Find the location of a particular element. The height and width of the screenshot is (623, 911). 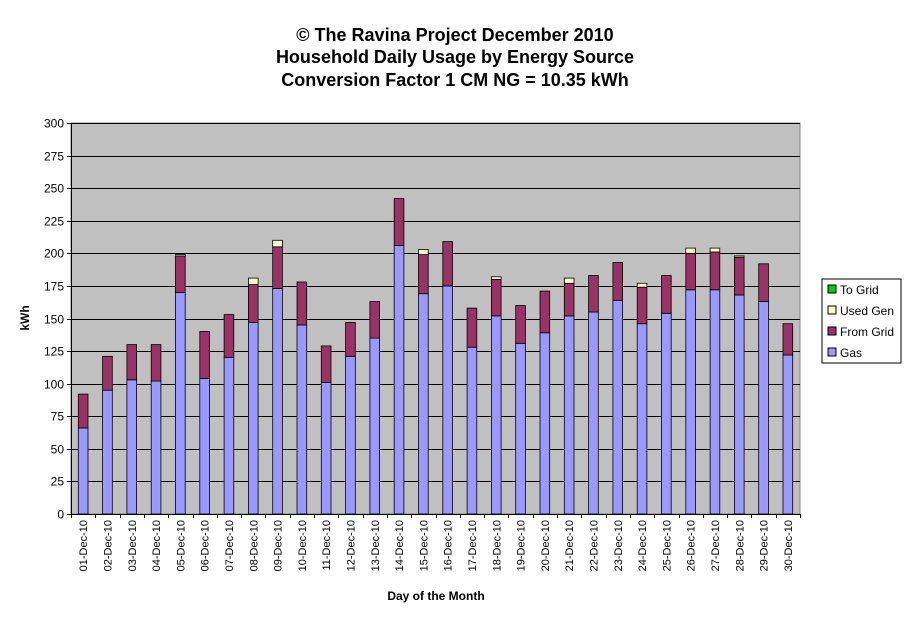

chart-title-line-2: Household Daily Usage by Energy Source is located at coordinates (455, 57).